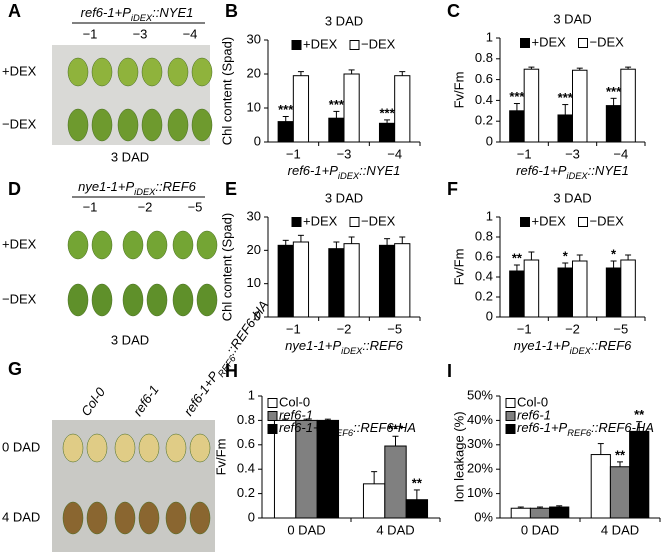 The image size is (665, 554). I want to click on legend-label-part: ::REF6-HA, so click(622, 427).